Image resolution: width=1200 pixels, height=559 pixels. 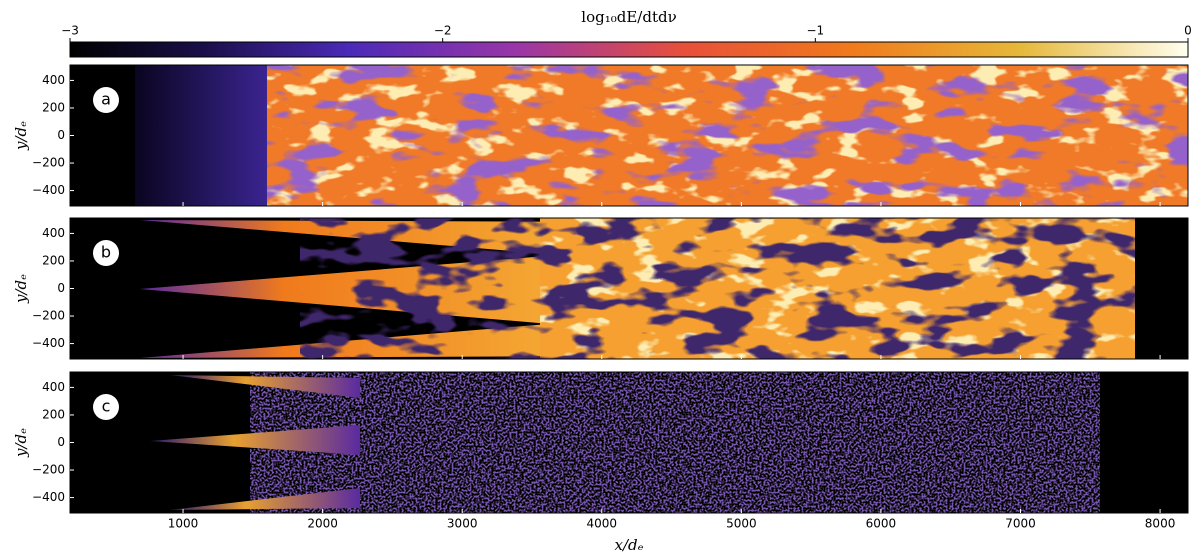 What do you see at coordinates (881, 524) in the screenshot?
I see `x-tick-label: 6000` at bounding box center [881, 524].